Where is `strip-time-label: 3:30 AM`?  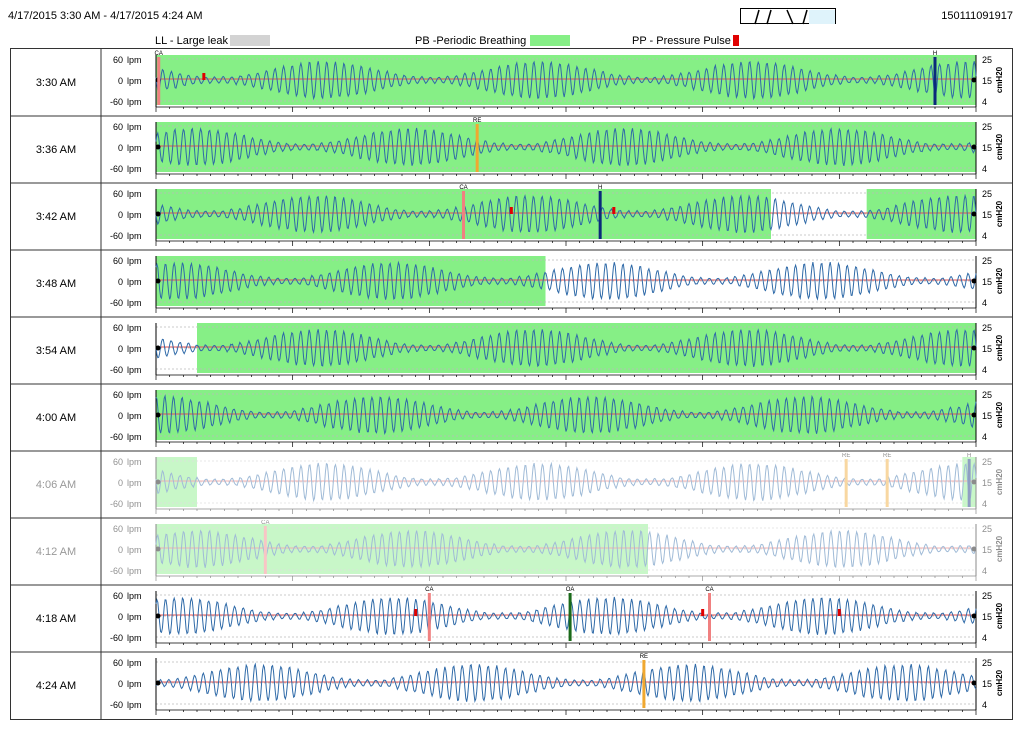 strip-time-label: 3:30 AM is located at coordinates (56, 83).